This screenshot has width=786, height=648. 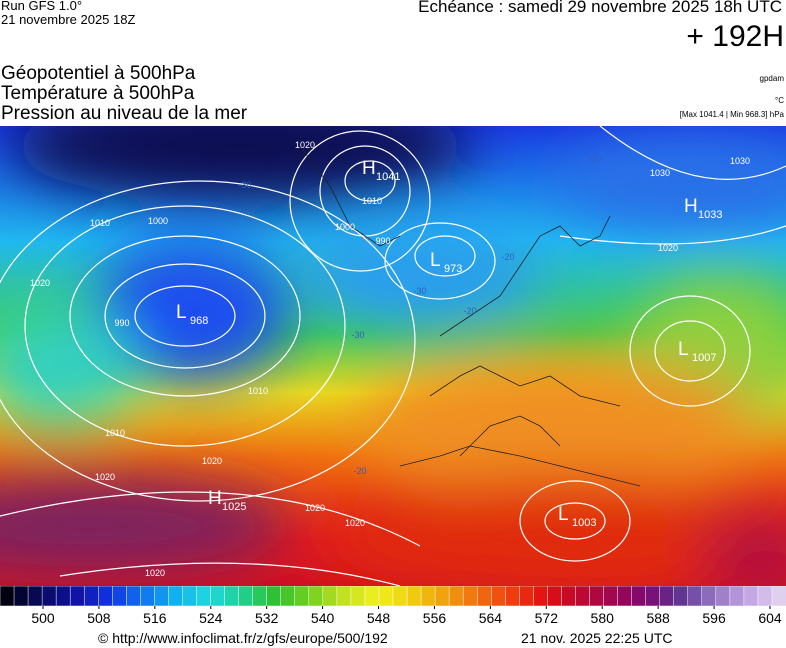 I want to click on colorbar-label: 516, so click(x=155, y=618).